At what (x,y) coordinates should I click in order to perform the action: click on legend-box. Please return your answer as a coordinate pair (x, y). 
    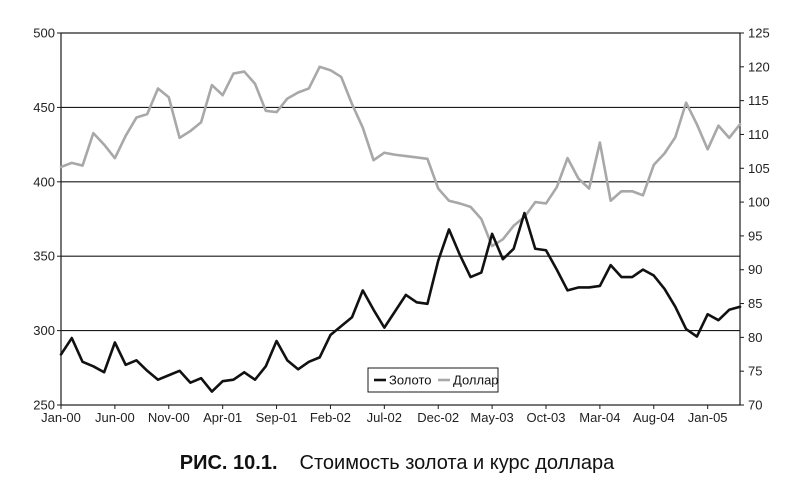
    Looking at the image, I should click on (433, 380).